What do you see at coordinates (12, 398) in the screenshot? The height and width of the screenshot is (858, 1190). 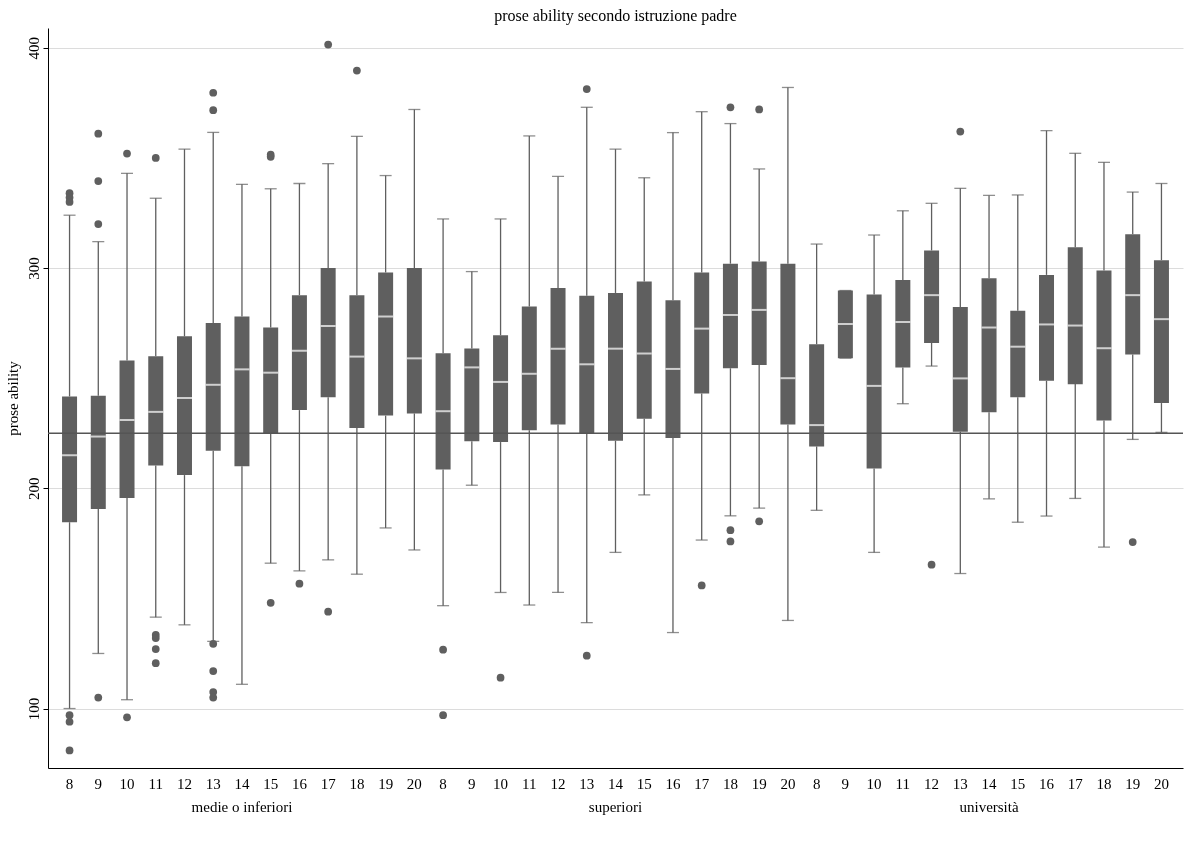 I see `y-axis-title: prose ability` at bounding box center [12, 398].